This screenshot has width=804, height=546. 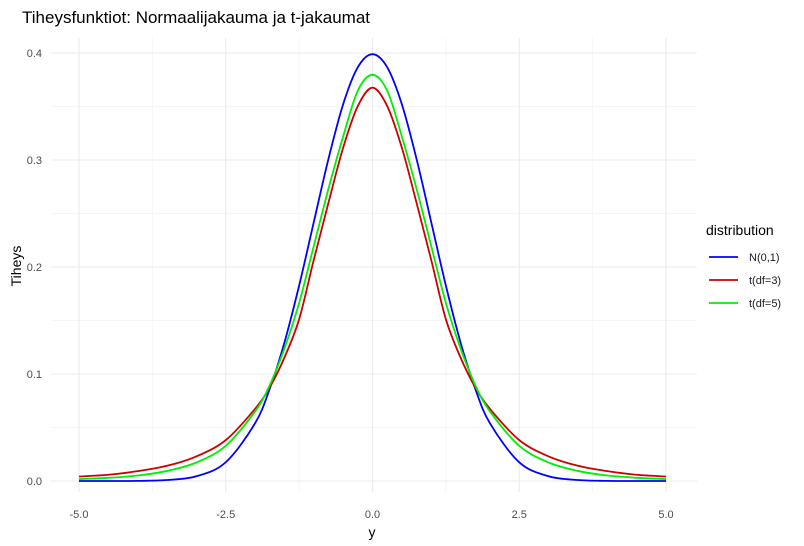 I want to click on legend-items: N(0,1) t(df=3) t(df=5), so click(x=745, y=281).